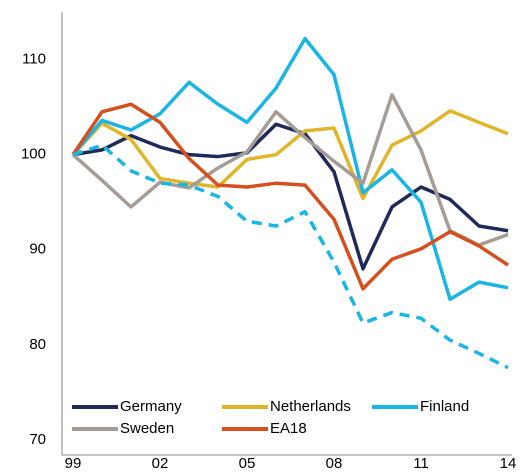 This screenshot has height=473, width=522. What do you see at coordinates (288, 428) in the screenshot?
I see `legend-label: EA18` at bounding box center [288, 428].